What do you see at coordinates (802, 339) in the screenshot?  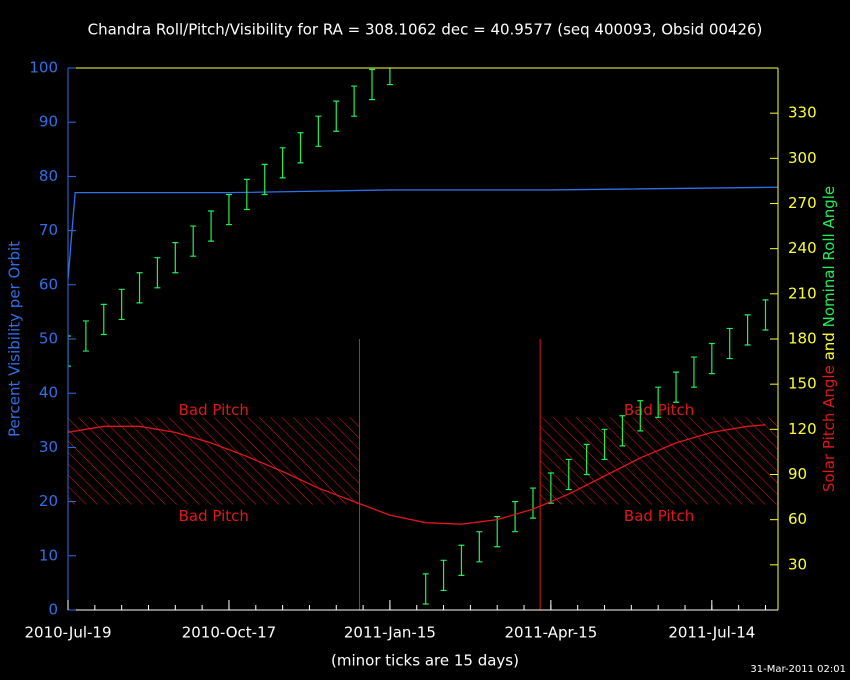 I see `y2-tick-label: 180` at bounding box center [802, 339].